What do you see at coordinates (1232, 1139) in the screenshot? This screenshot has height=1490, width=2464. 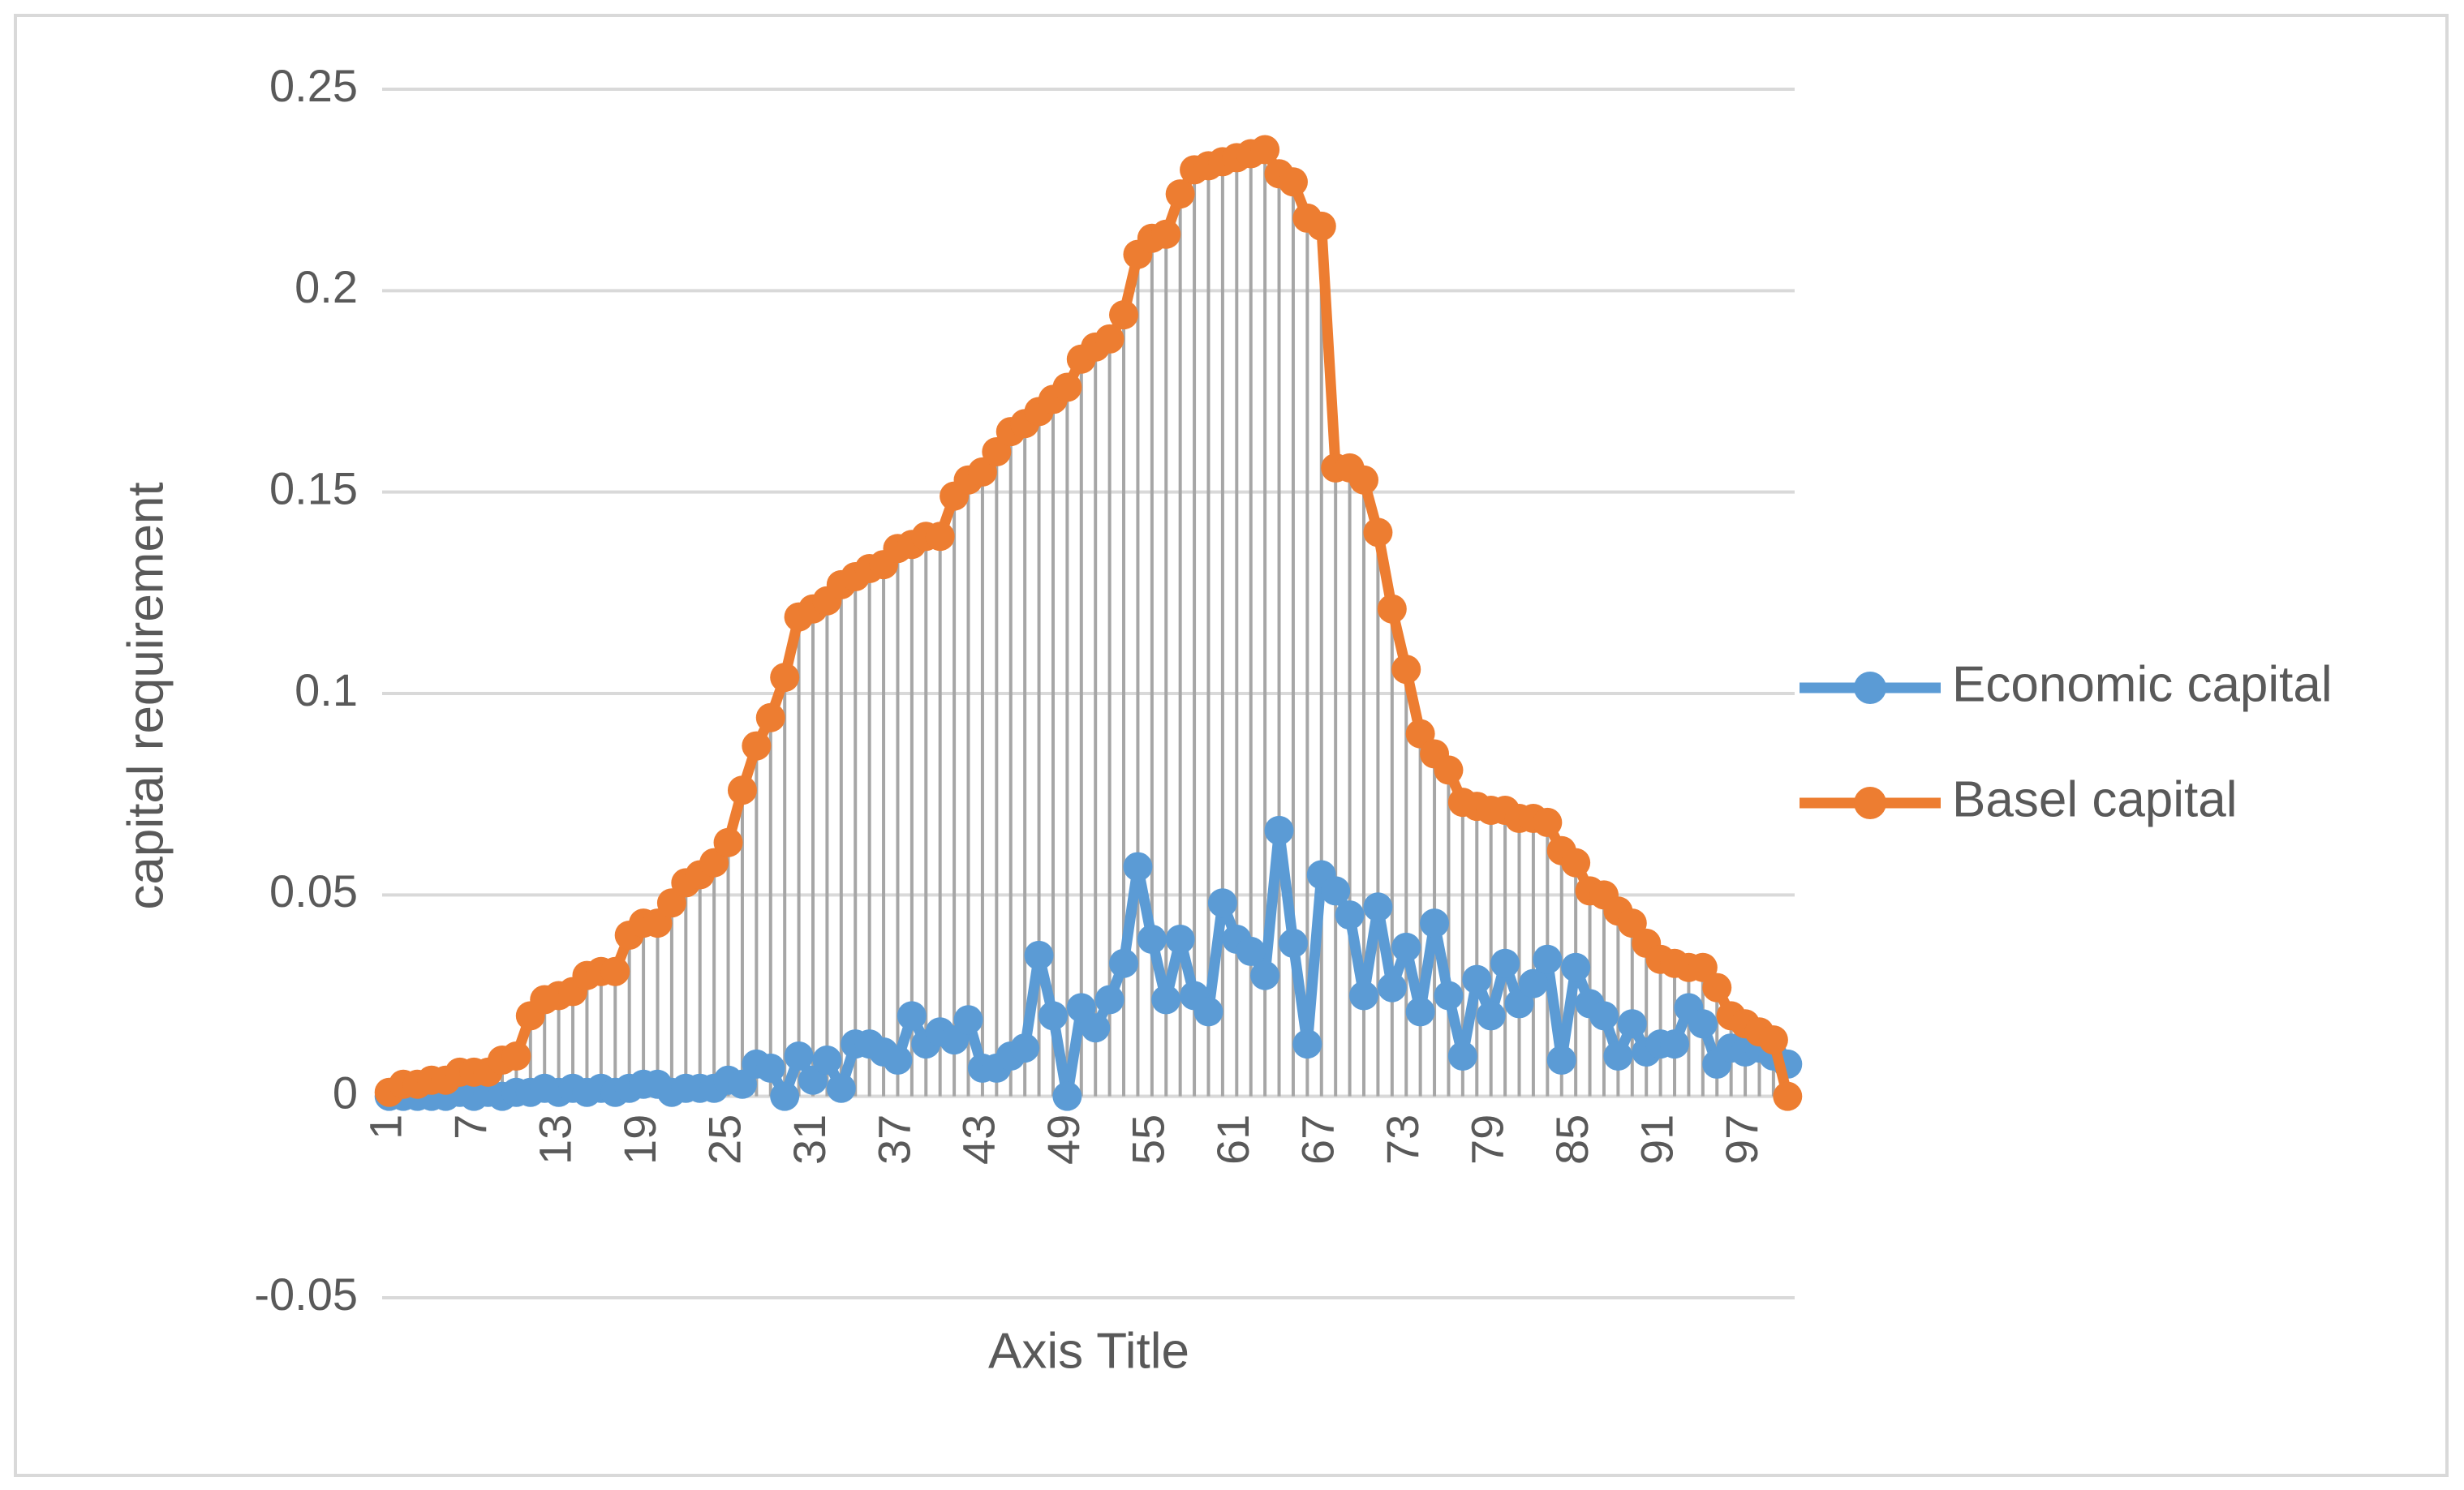 I see `x-tick-label: 61` at bounding box center [1232, 1139].